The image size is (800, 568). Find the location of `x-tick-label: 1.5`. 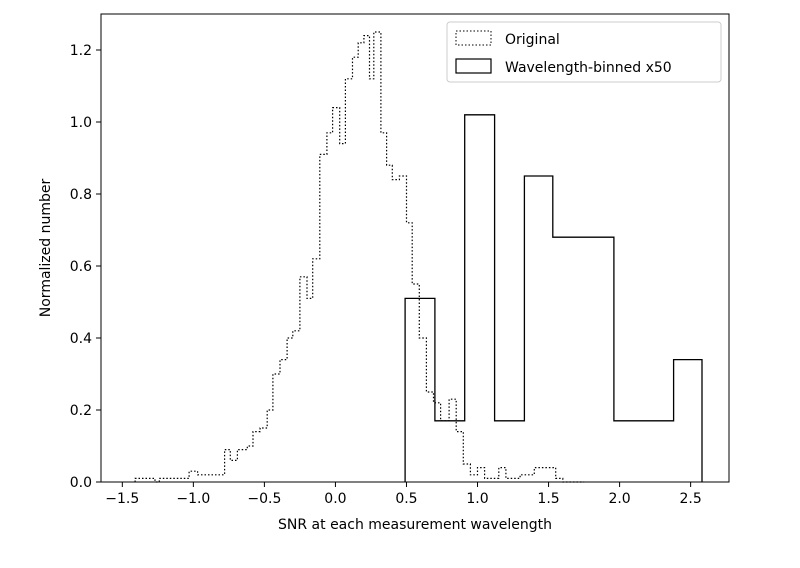

x-tick-label: 1.5 is located at coordinates (548, 499).